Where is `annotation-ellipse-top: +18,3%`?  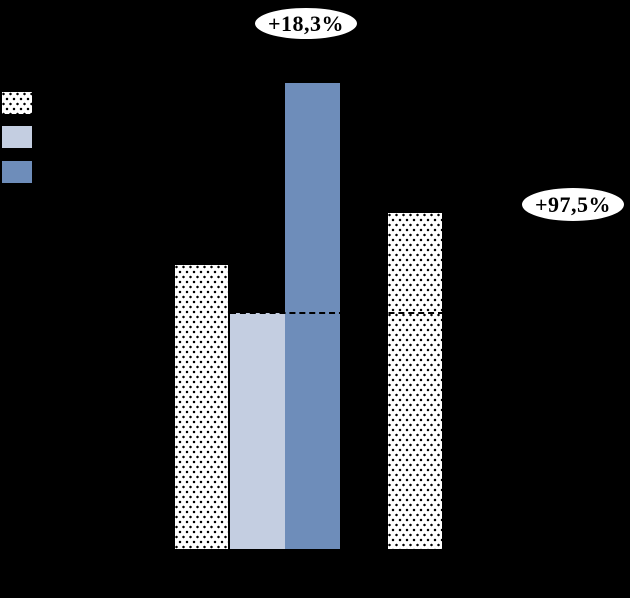 annotation-ellipse-top: +18,3% is located at coordinates (306, 23).